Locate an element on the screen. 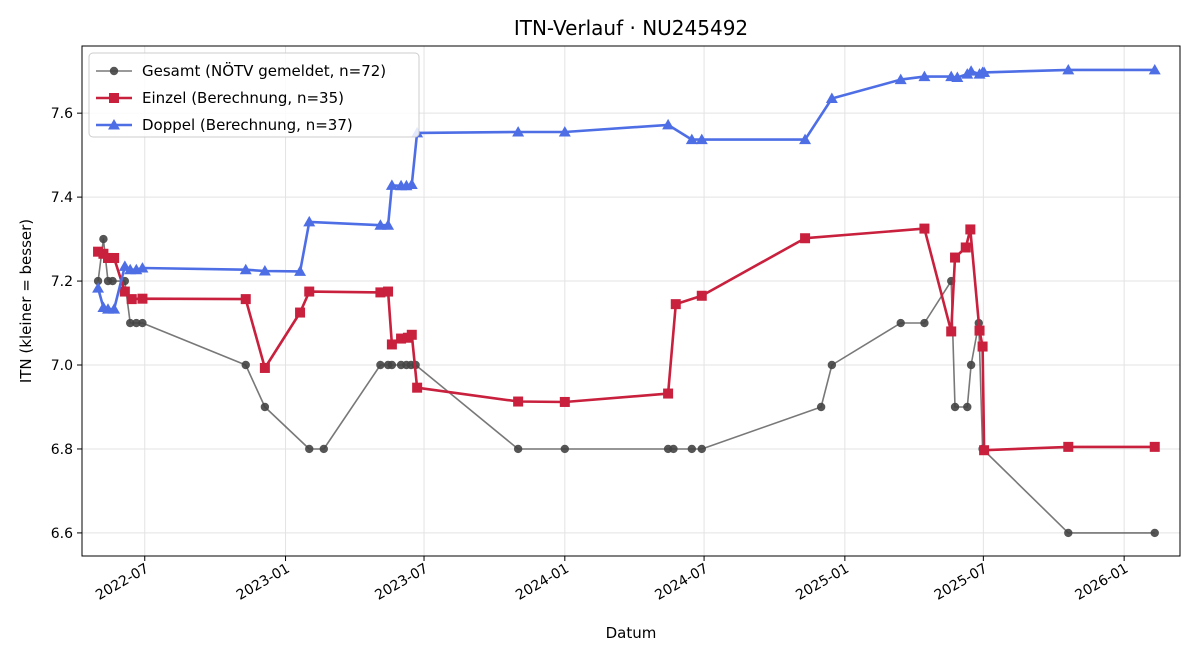 The image size is (1200, 660). legend-label: Gesamt (NÖTV gemeldet, n=72) is located at coordinates (264, 70).